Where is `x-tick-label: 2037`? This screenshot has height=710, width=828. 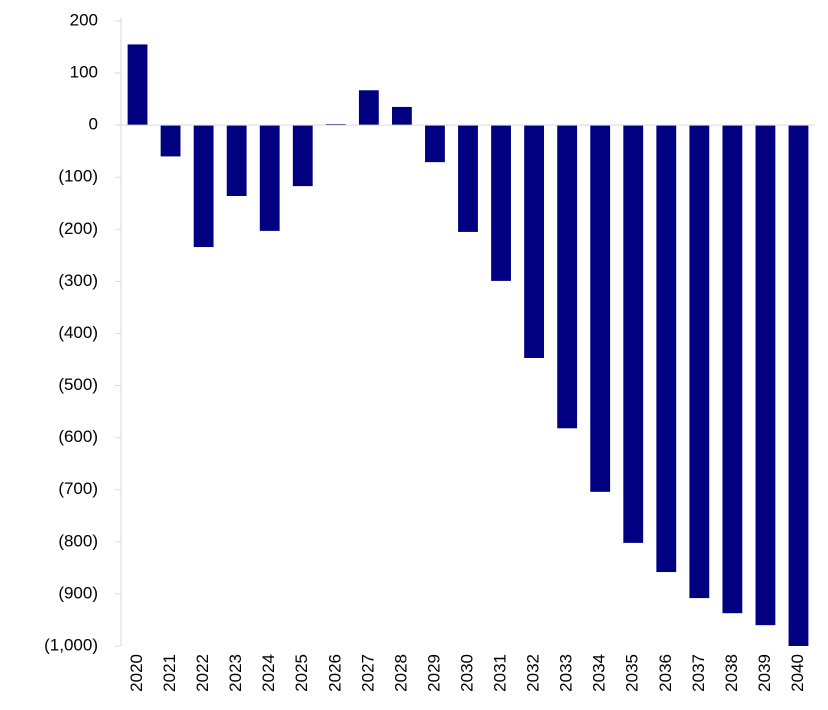
x-tick-label: 2037 is located at coordinates (698, 673).